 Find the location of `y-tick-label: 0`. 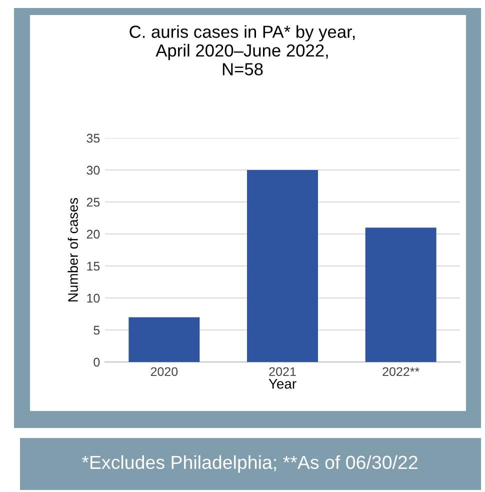

y-tick-label: 0 is located at coordinates (97, 362).